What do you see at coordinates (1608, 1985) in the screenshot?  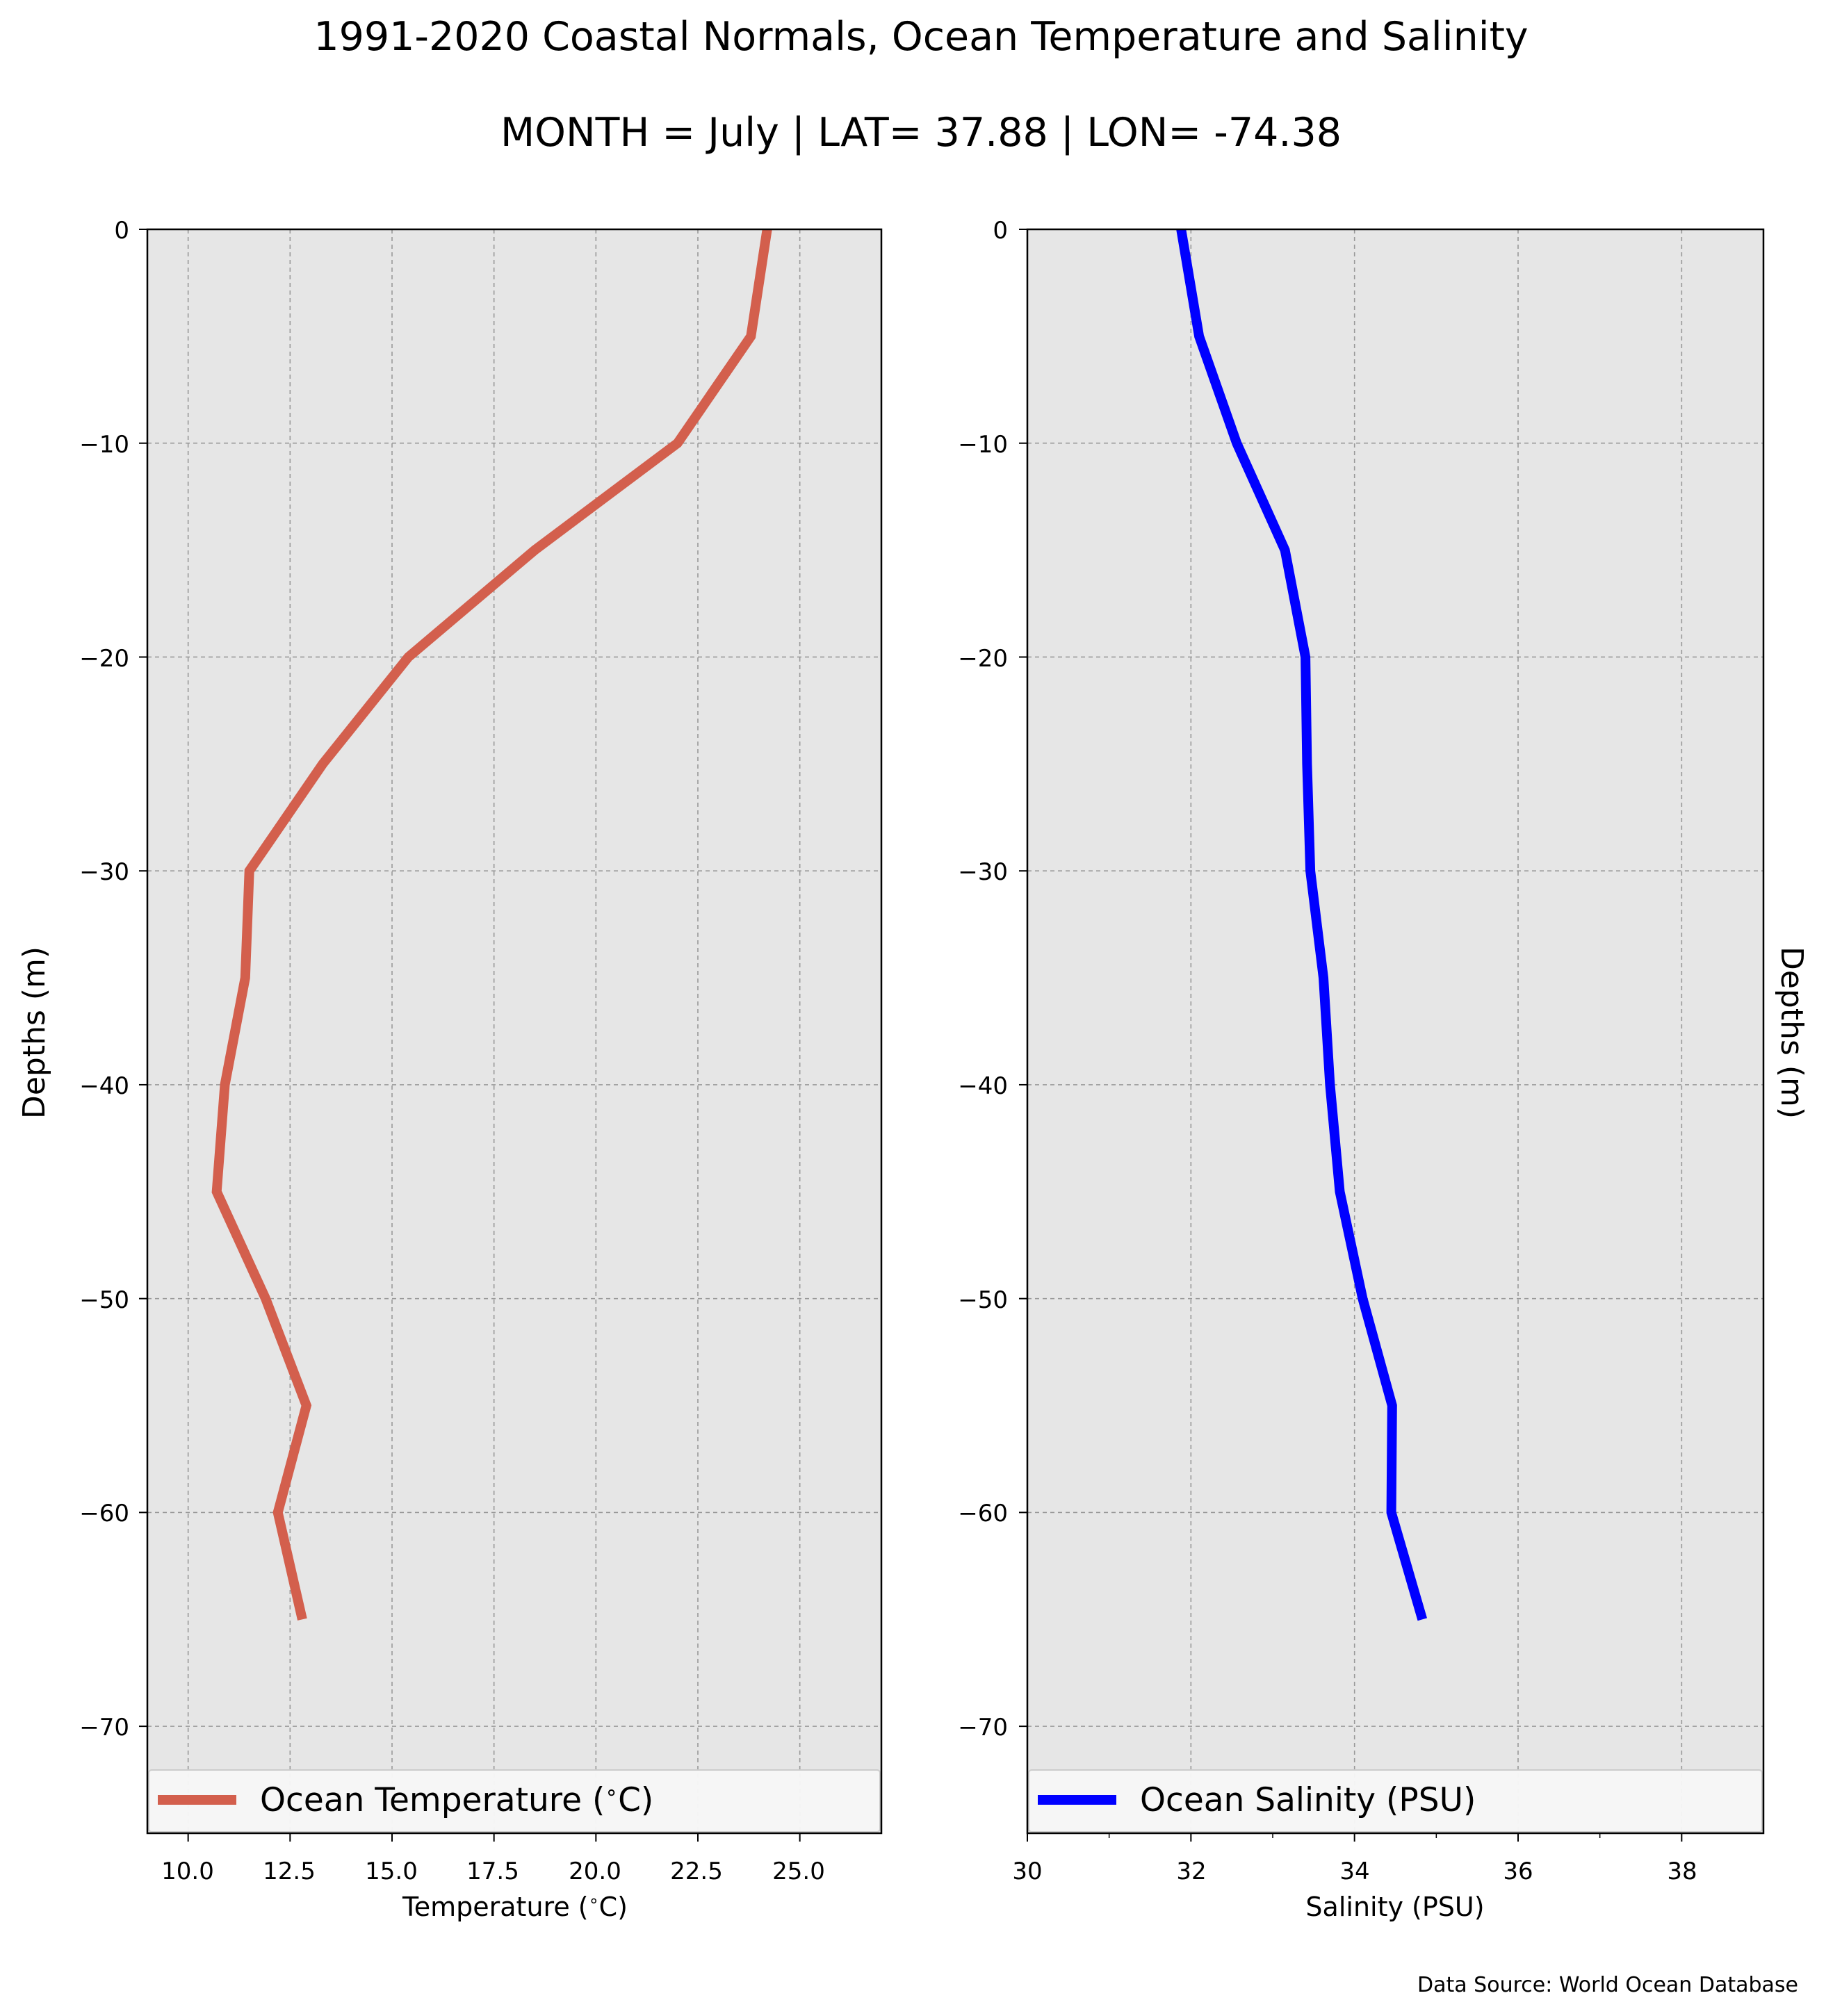 I see `data-source-note: Data Source: World Ocean Database` at bounding box center [1608, 1985].